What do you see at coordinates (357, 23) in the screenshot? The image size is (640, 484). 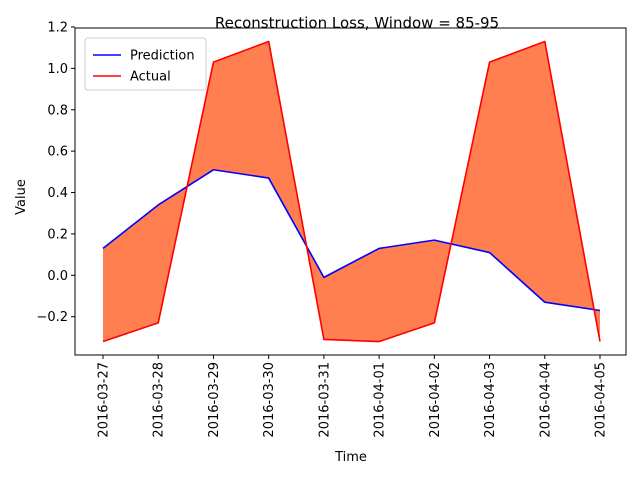 I see `chart-title: Reconstruction Loss, Window = 85-95` at bounding box center [357, 23].